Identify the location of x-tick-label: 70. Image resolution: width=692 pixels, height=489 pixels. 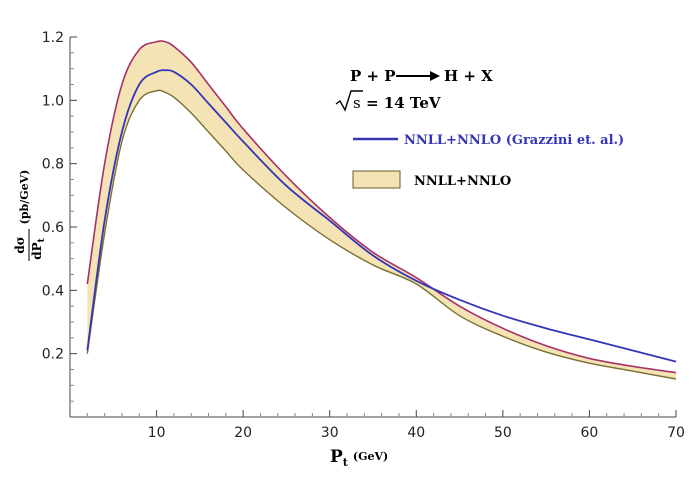
(676, 433).